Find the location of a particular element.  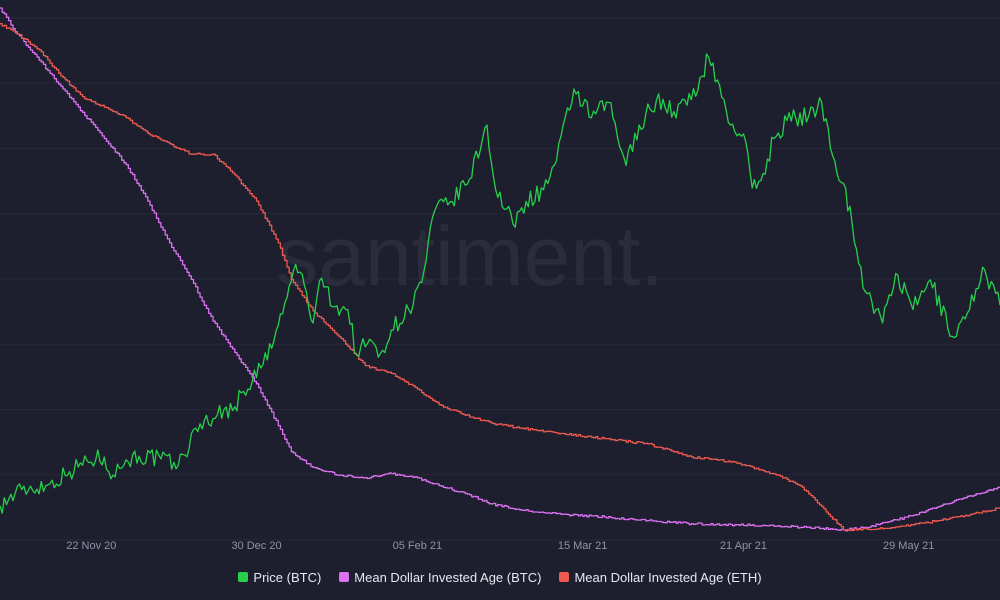

legend-label: Mean Dollar Invested Age (BTC) is located at coordinates (448, 577).